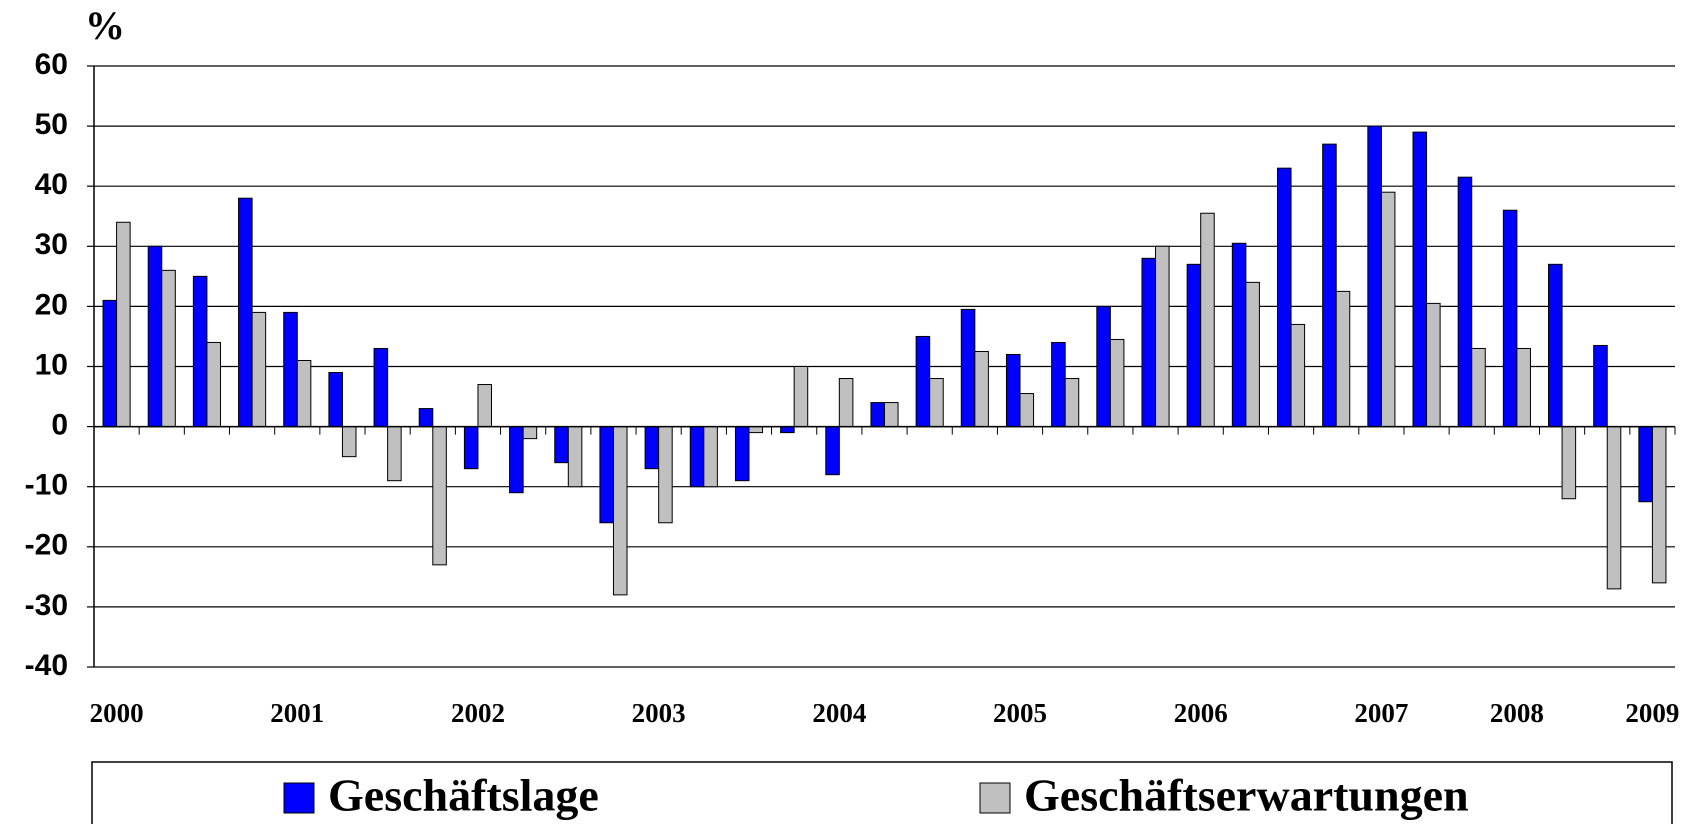 This screenshot has height=824, width=1694. Describe the element at coordinates (51, 304) in the screenshot. I see `y-tick-label: 20` at that location.